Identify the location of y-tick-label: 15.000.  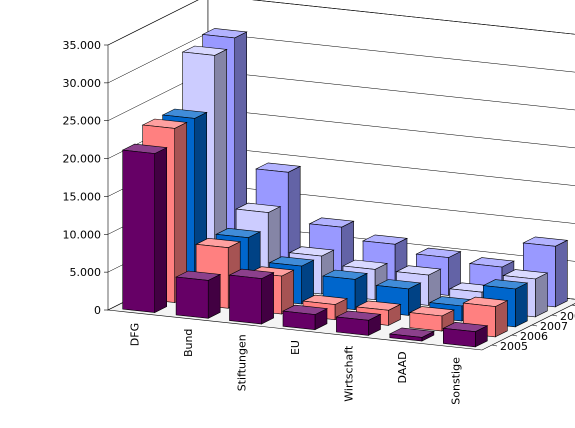
(82, 196).